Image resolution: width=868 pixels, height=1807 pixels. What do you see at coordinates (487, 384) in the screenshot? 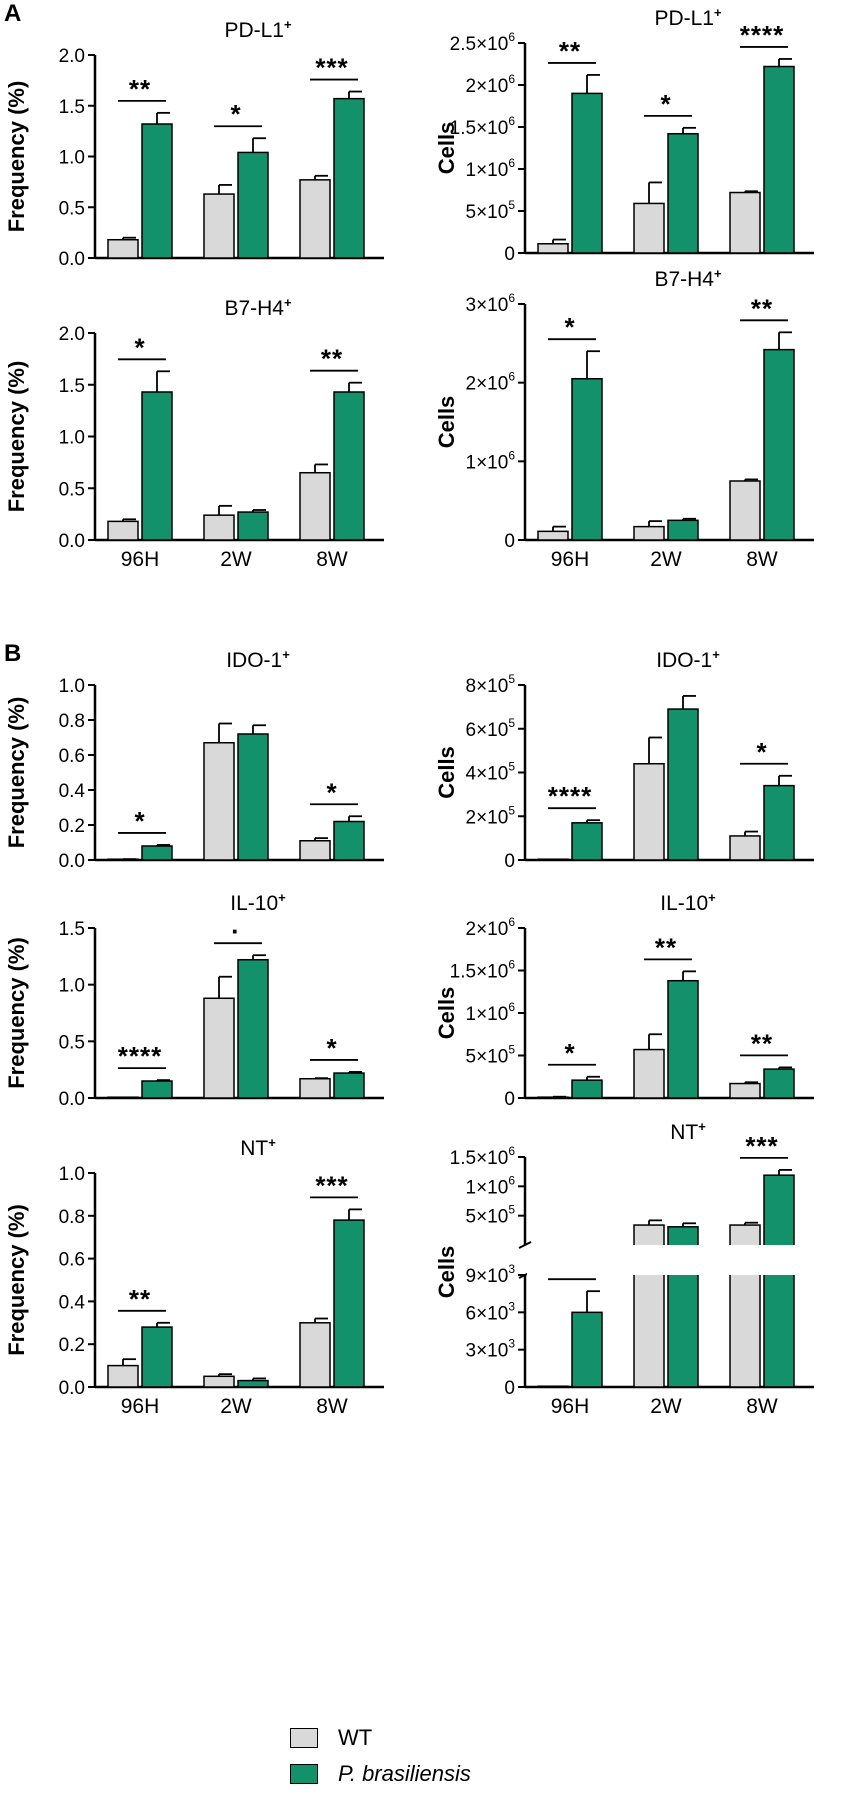
I see `y-tick-label-base: 2×10` at bounding box center [487, 384].